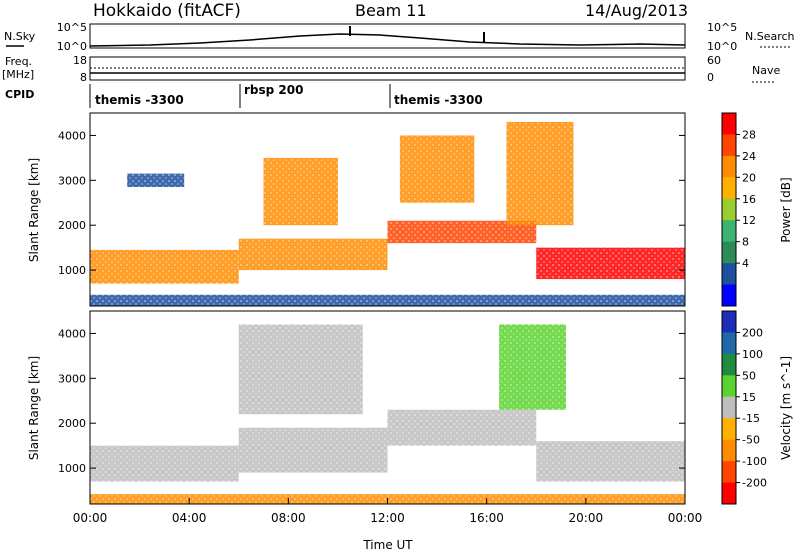 This screenshot has height=554, width=800. I want to click on station-title: Hokkaido (fitACF), so click(167, 11).